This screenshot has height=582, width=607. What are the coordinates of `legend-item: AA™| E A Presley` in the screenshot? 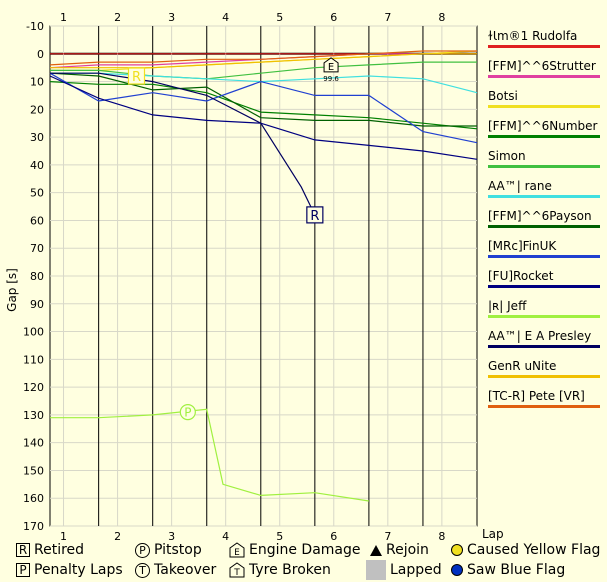 It's located at (544, 341).